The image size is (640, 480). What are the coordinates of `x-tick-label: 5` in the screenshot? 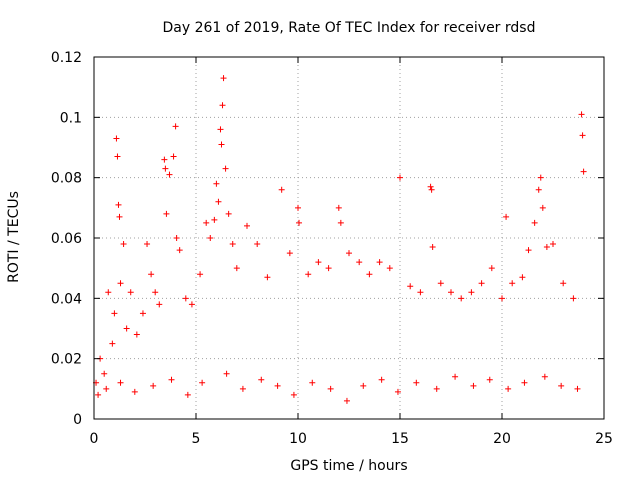 It's located at (196, 439).